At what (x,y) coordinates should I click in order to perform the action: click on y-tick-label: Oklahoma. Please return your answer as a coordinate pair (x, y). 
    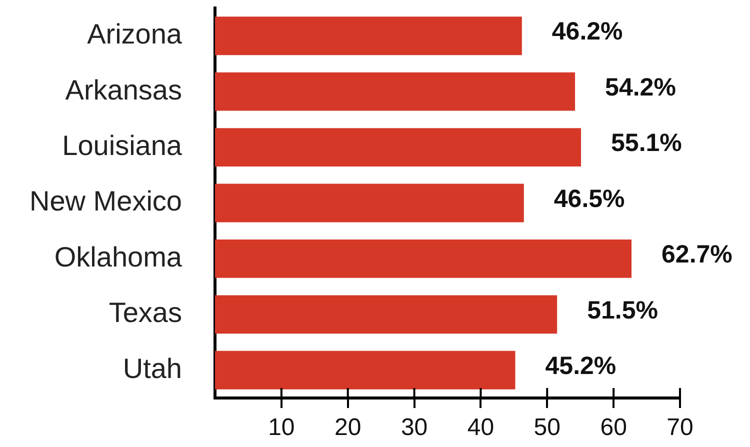
    Looking at the image, I should click on (118, 256).